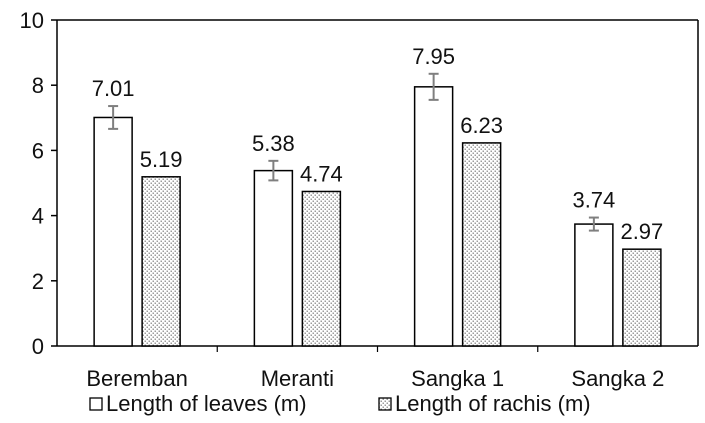 The height and width of the screenshot is (423, 705). Describe the element at coordinates (38, 150) in the screenshot. I see `y-tick-label: 6` at that location.